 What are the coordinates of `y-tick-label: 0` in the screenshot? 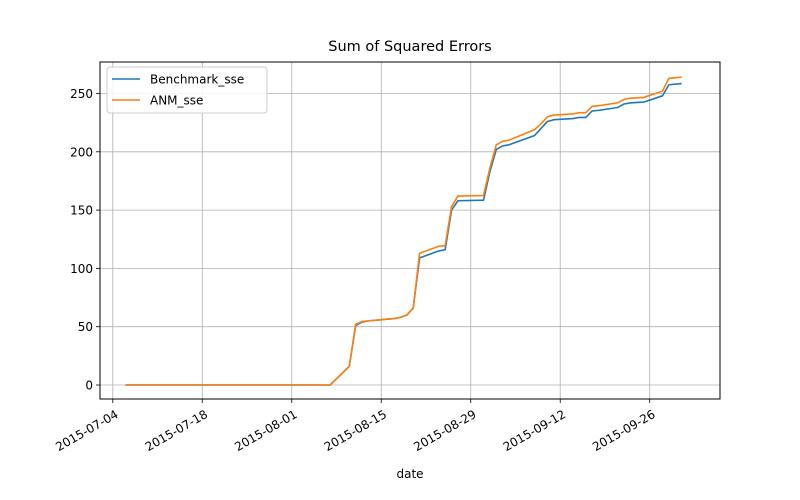 It's located at (89, 386).